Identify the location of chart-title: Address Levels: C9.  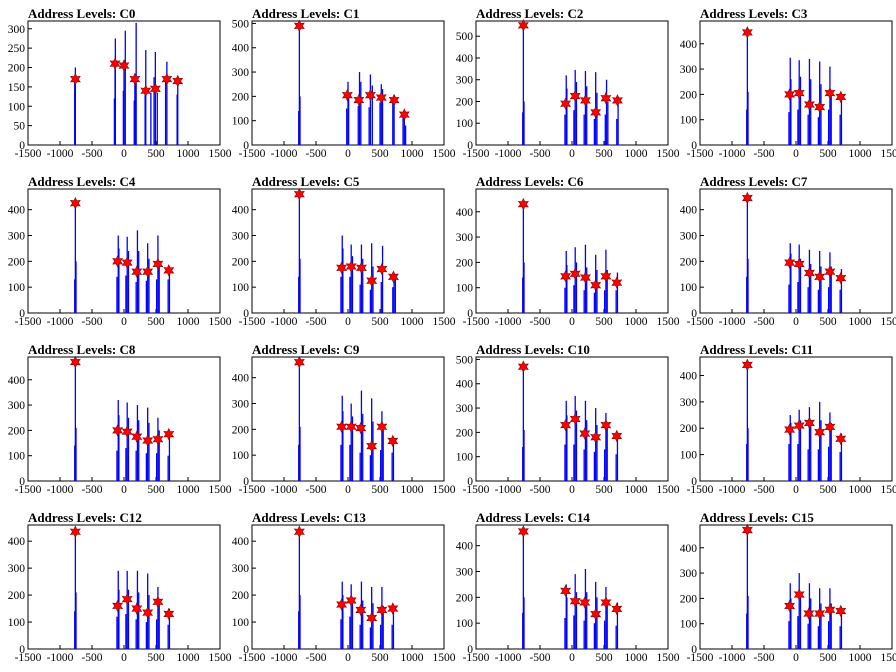
(306, 349).